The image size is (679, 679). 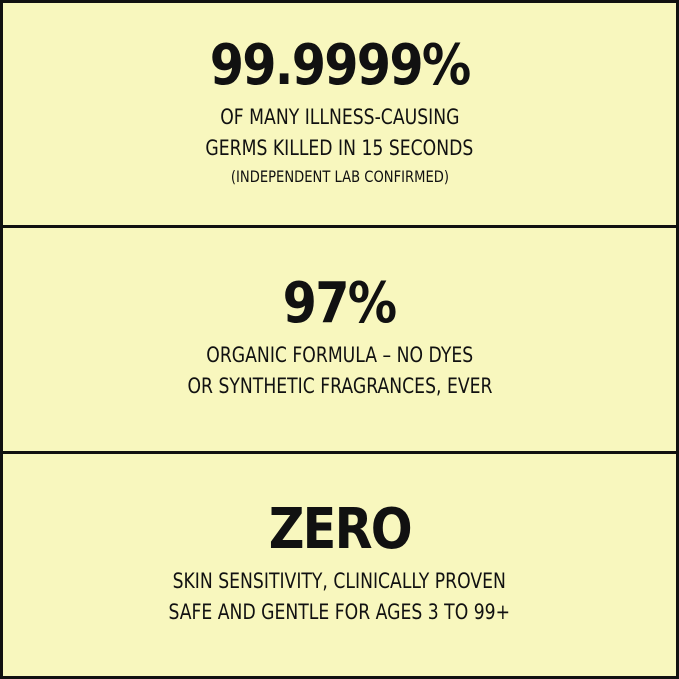 What do you see at coordinates (340, 304) in the screenshot?
I see `headline: 97%` at bounding box center [340, 304].